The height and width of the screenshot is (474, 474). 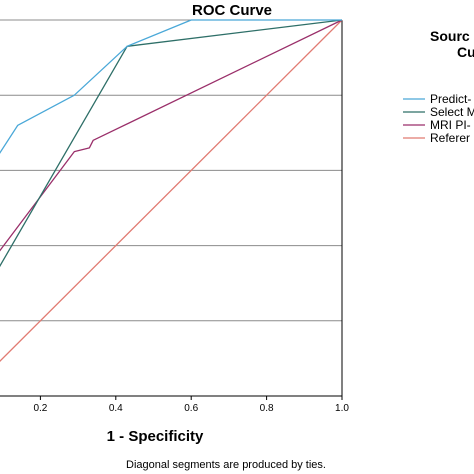 I want to click on x-tick-label: 0.6, so click(x=191, y=408).